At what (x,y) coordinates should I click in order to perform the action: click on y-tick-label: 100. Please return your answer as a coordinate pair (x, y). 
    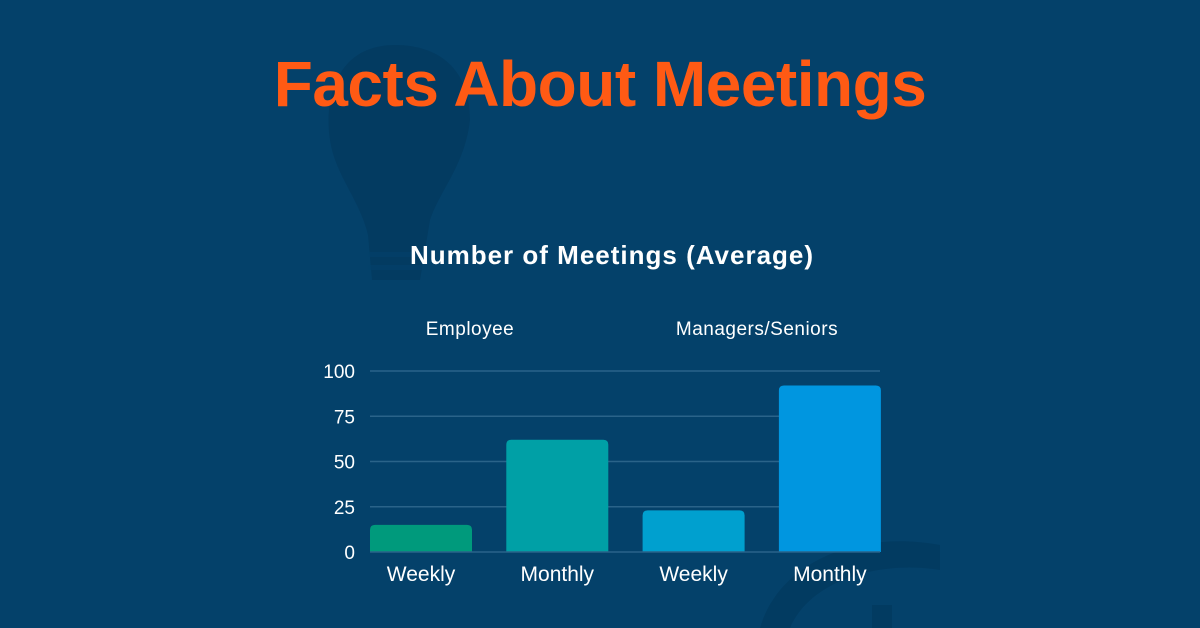
    Looking at the image, I should click on (339, 372).